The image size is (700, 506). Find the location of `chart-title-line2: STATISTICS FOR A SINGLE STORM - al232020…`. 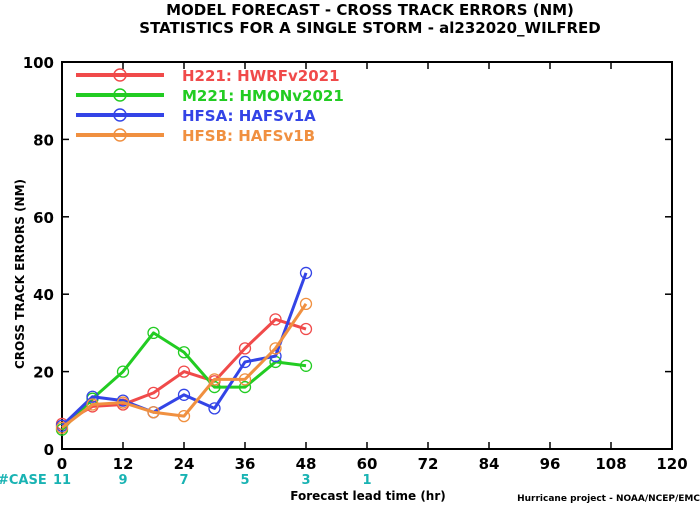

chart-title-line2: STATISTICS FOR A SINGLE STORM - al232020… is located at coordinates (369, 28).